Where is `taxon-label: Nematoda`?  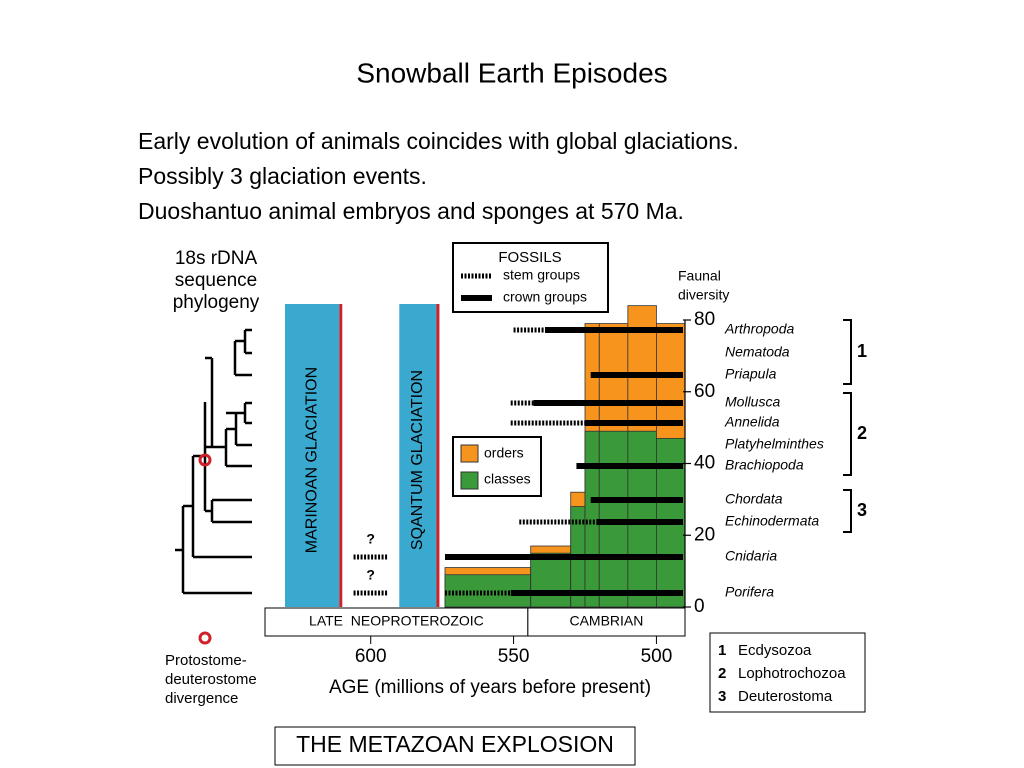
taxon-label: Nematoda is located at coordinates (757, 352).